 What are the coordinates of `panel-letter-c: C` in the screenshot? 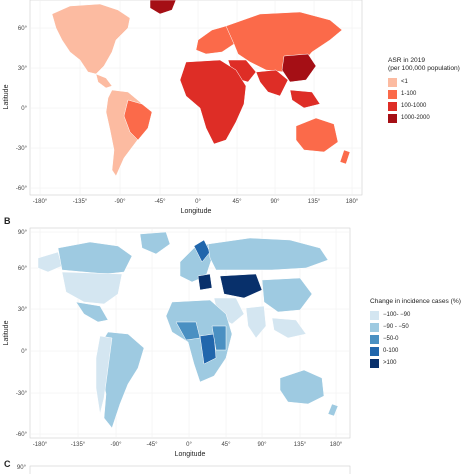 It's located at (7, 464).